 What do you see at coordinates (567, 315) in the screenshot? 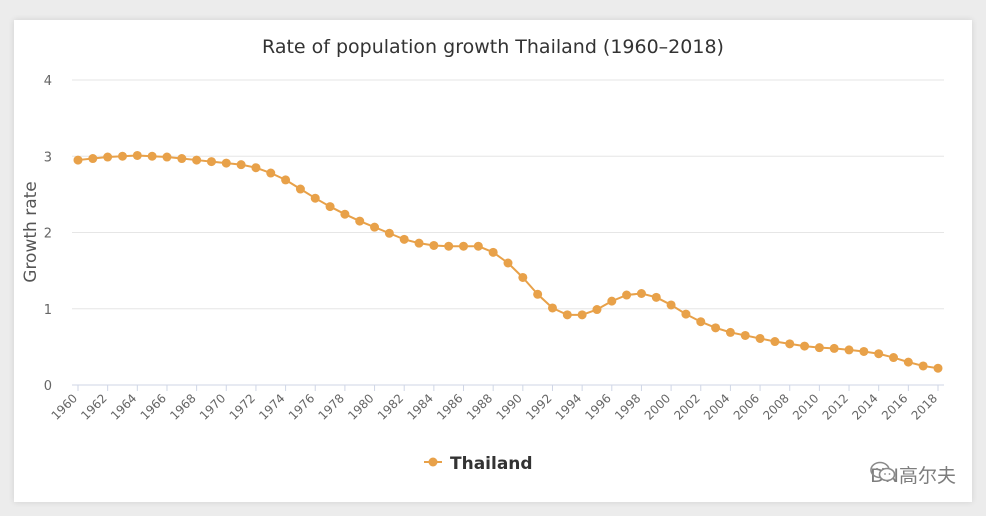
I see `data-point-1993` at bounding box center [567, 315].